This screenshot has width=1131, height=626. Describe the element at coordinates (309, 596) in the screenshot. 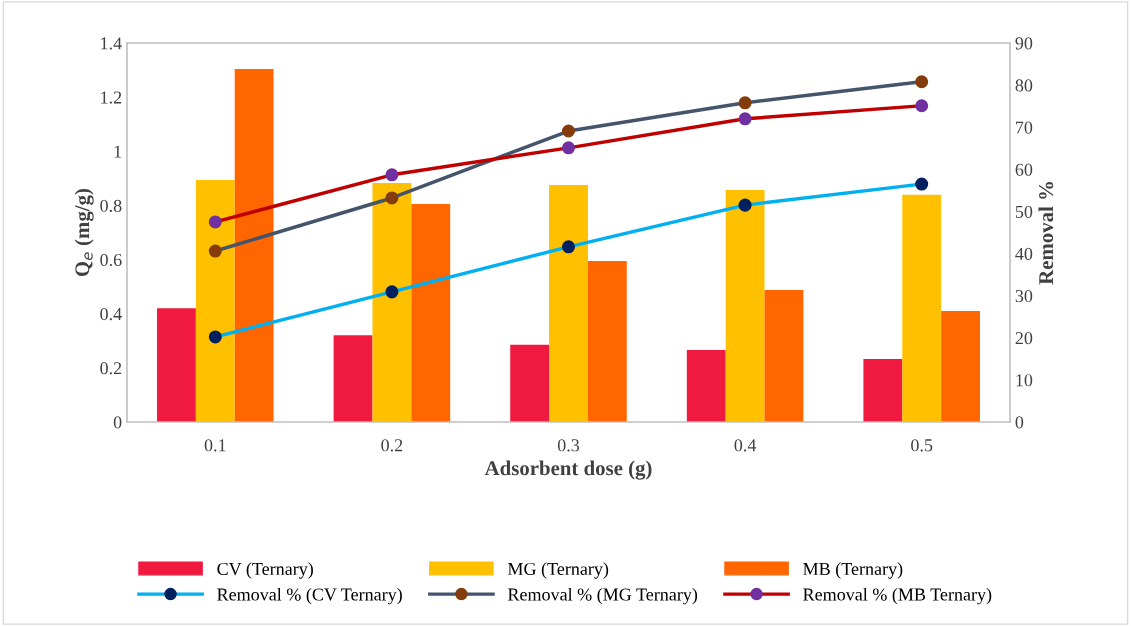

I see `legend-label: Removal % (CV Ternary)` at that location.